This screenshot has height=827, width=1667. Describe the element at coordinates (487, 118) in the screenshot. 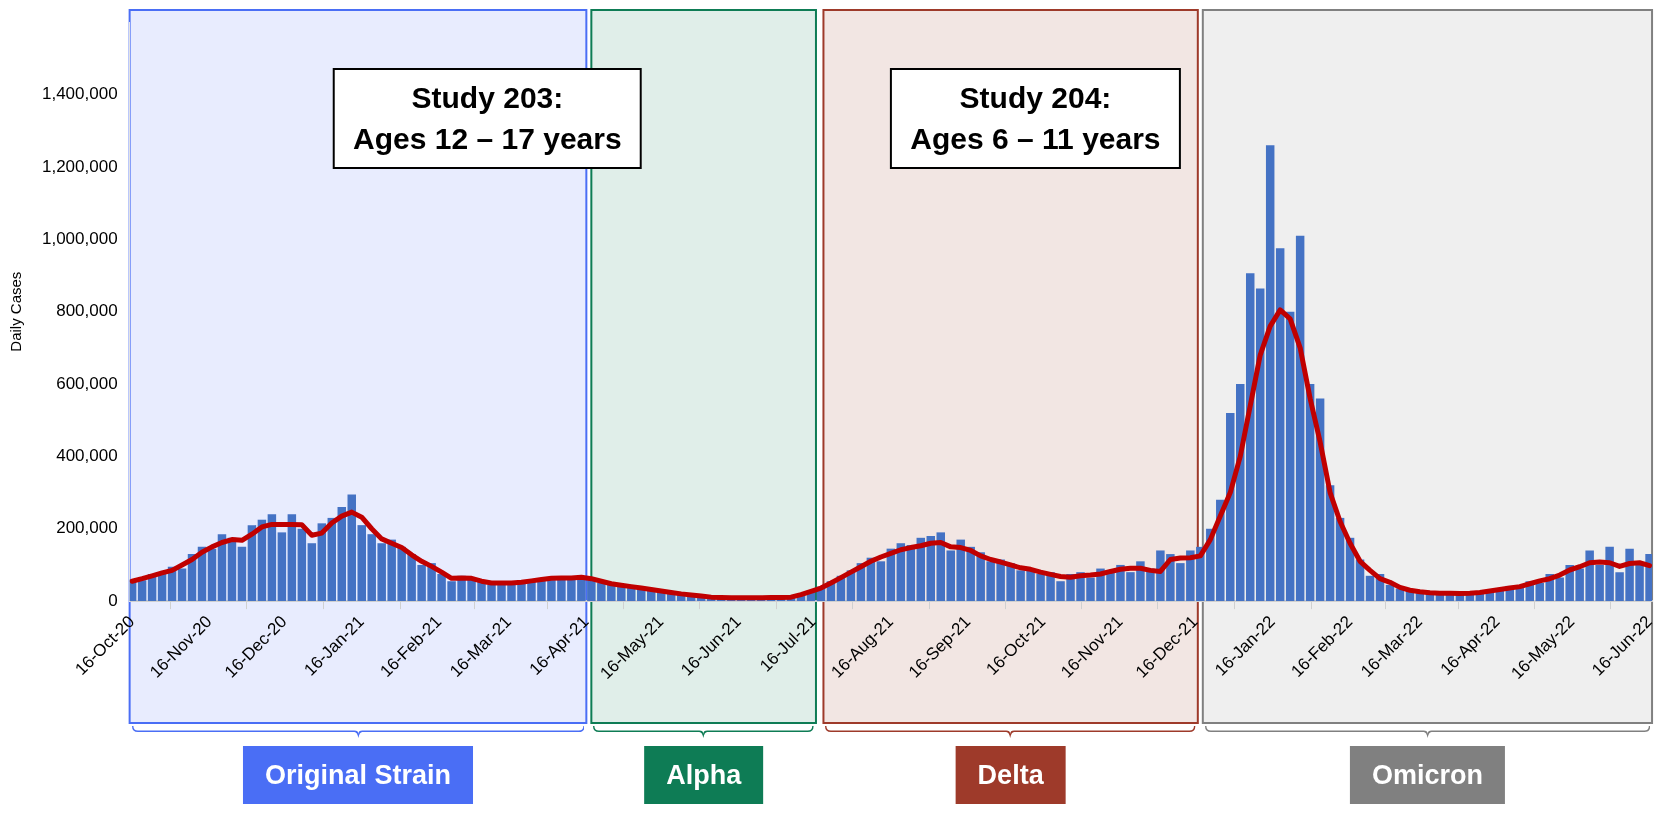

I see `annotation: Study 203: Ages 12 – 17 years` at that location.